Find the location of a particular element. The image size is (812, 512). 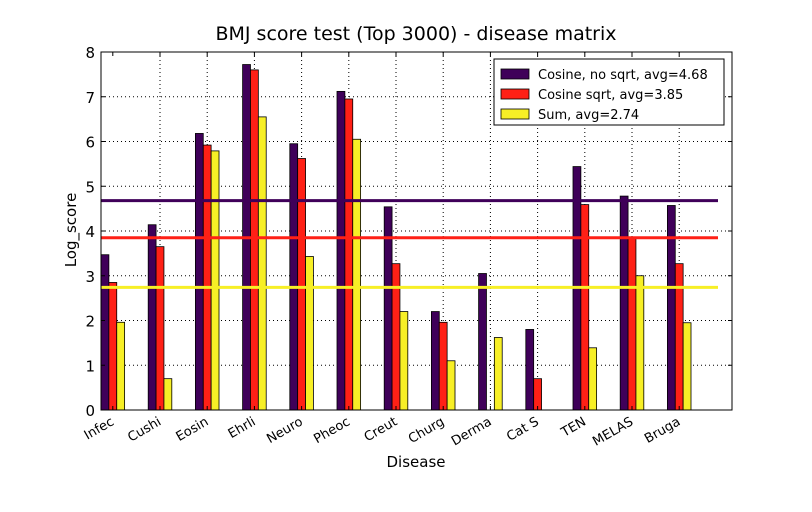

x-tick-label: Creut is located at coordinates (381, 429).